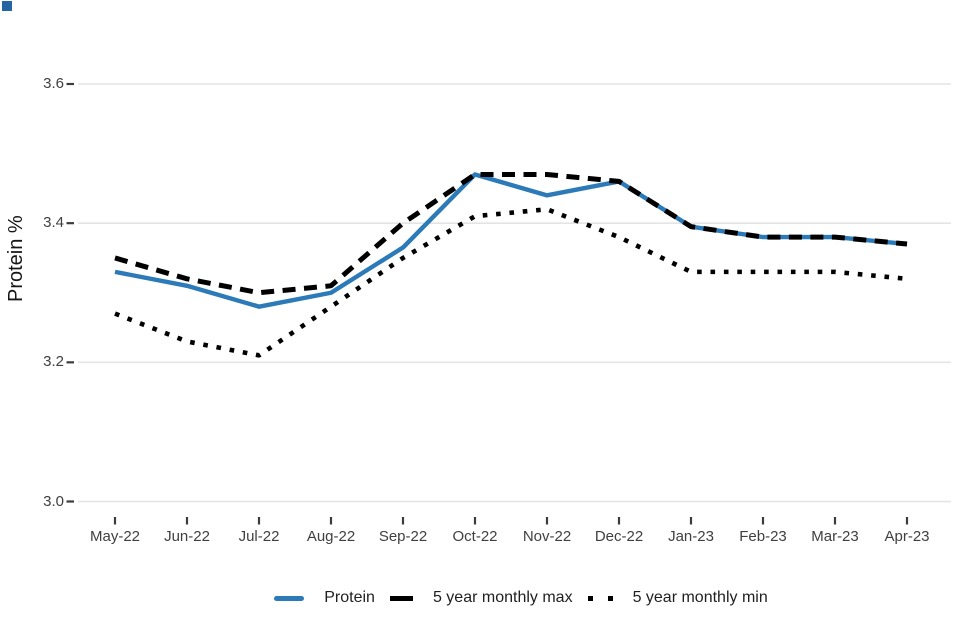 The image size is (960, 640). Describe the element at coordinates (401, 598) in the screenshot. I see `max-line-swatch` at that location.